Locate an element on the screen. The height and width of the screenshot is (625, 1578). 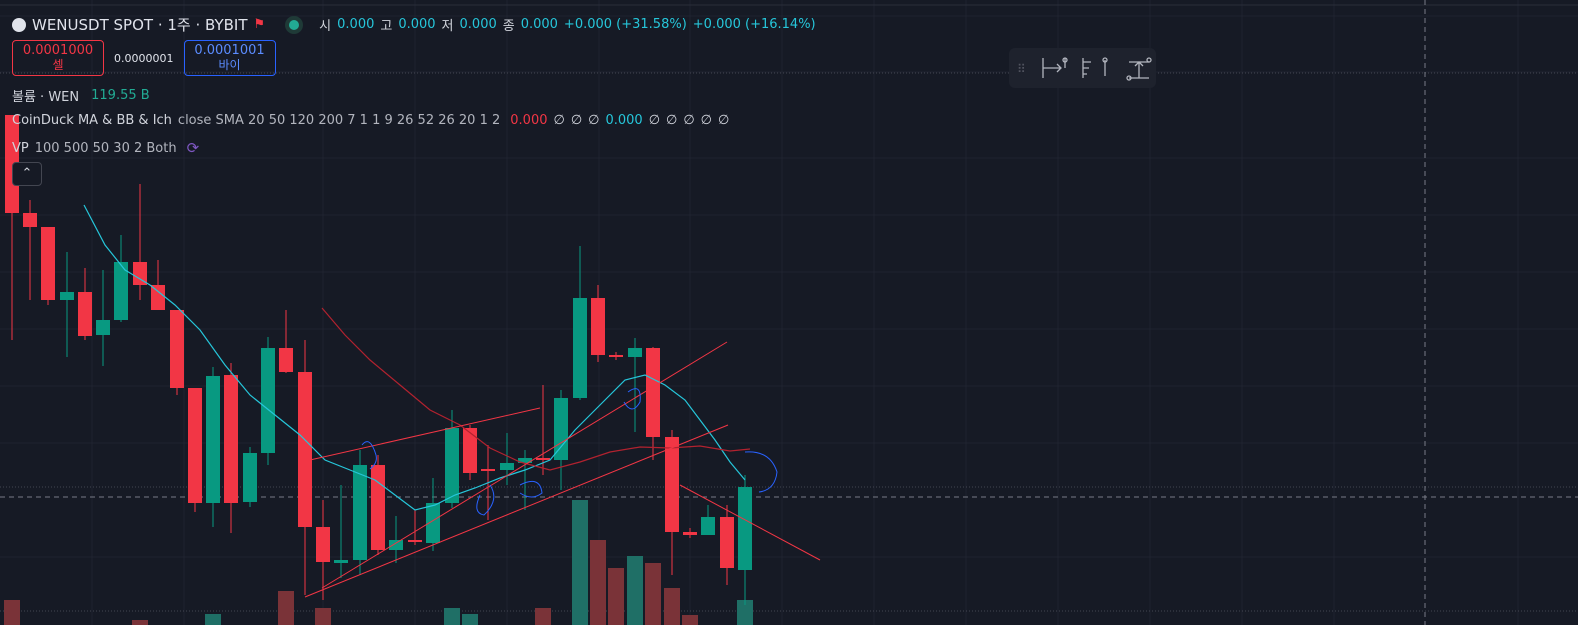
symbol-icon is located at coordinates (19, 24).